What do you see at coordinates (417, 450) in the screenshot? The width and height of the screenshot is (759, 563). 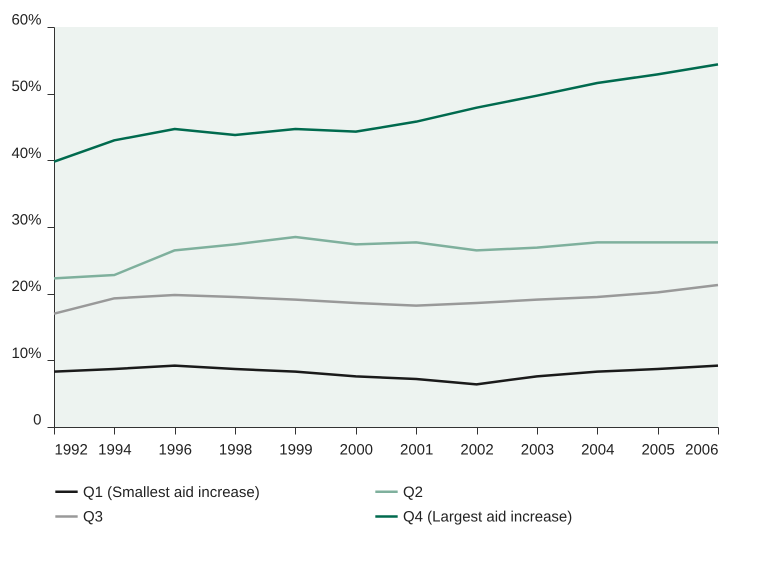 I see `x-tick-label: 2001` at bounding box center [417, 450].